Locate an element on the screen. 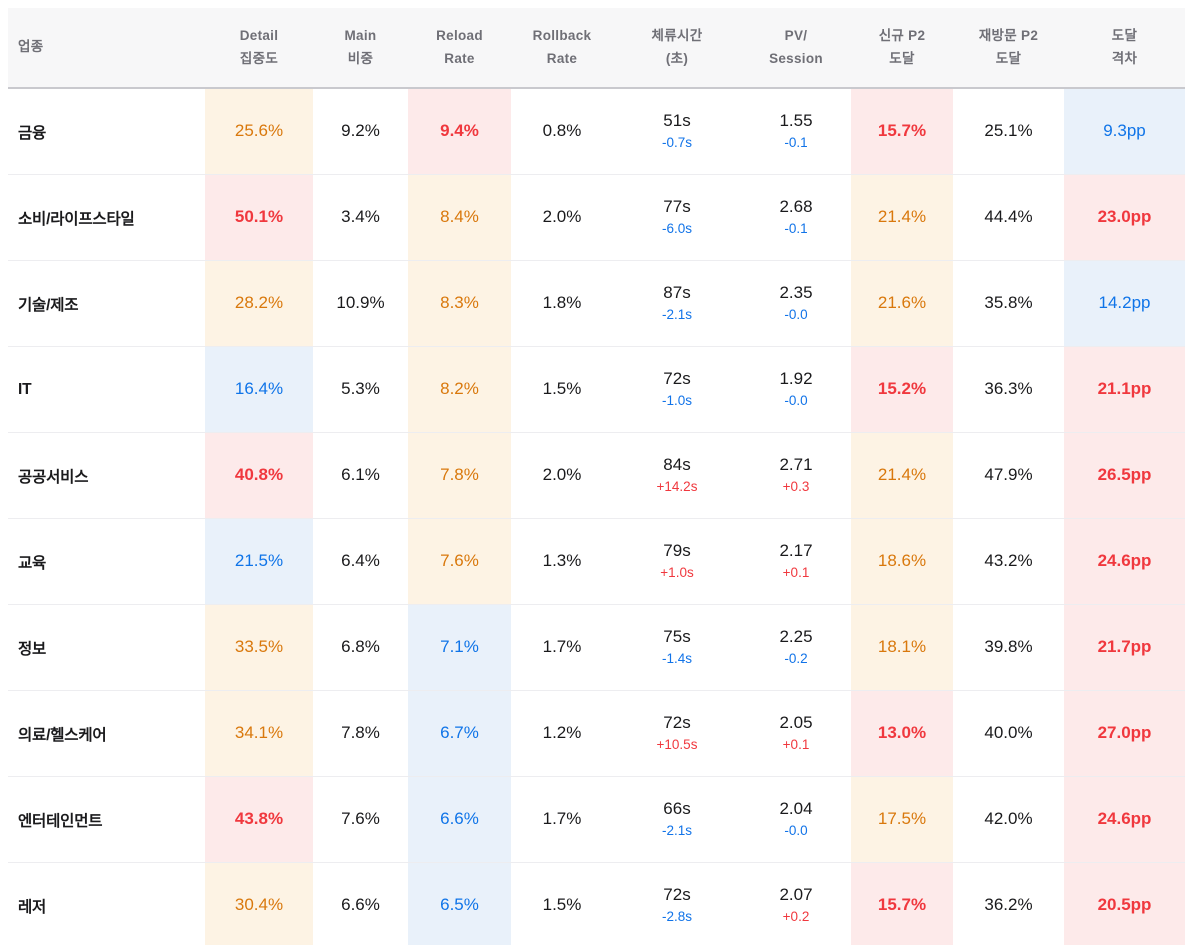  column-header-rollback-rate: Rollback Rate is located at coordinates (562, 48).